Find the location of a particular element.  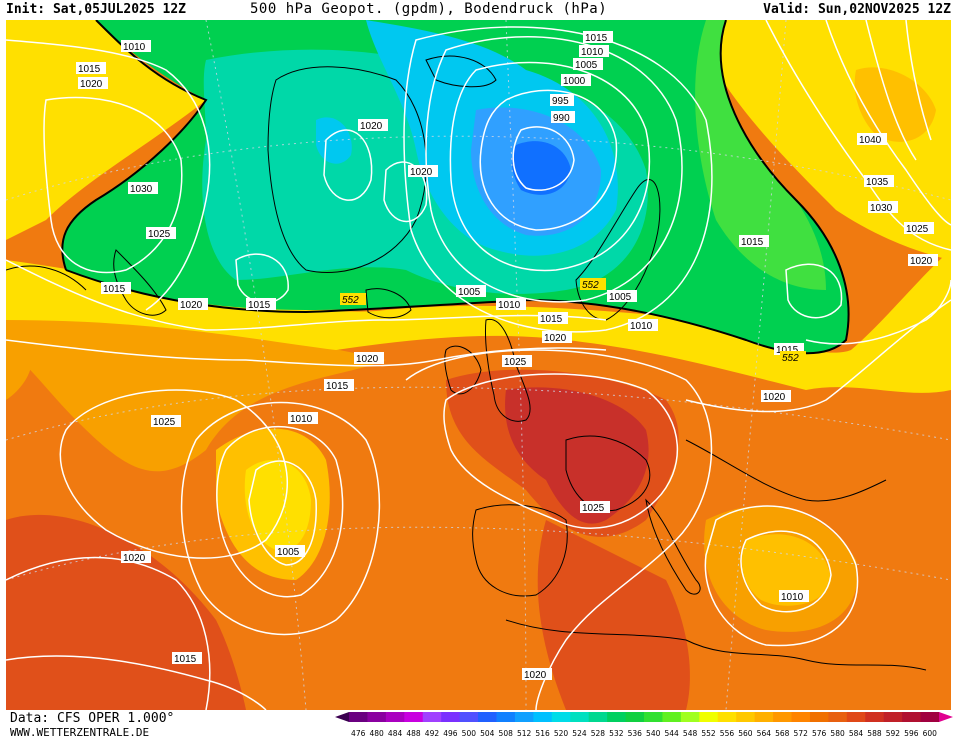

coast-newfoundland is located at coordinates (140, 282).